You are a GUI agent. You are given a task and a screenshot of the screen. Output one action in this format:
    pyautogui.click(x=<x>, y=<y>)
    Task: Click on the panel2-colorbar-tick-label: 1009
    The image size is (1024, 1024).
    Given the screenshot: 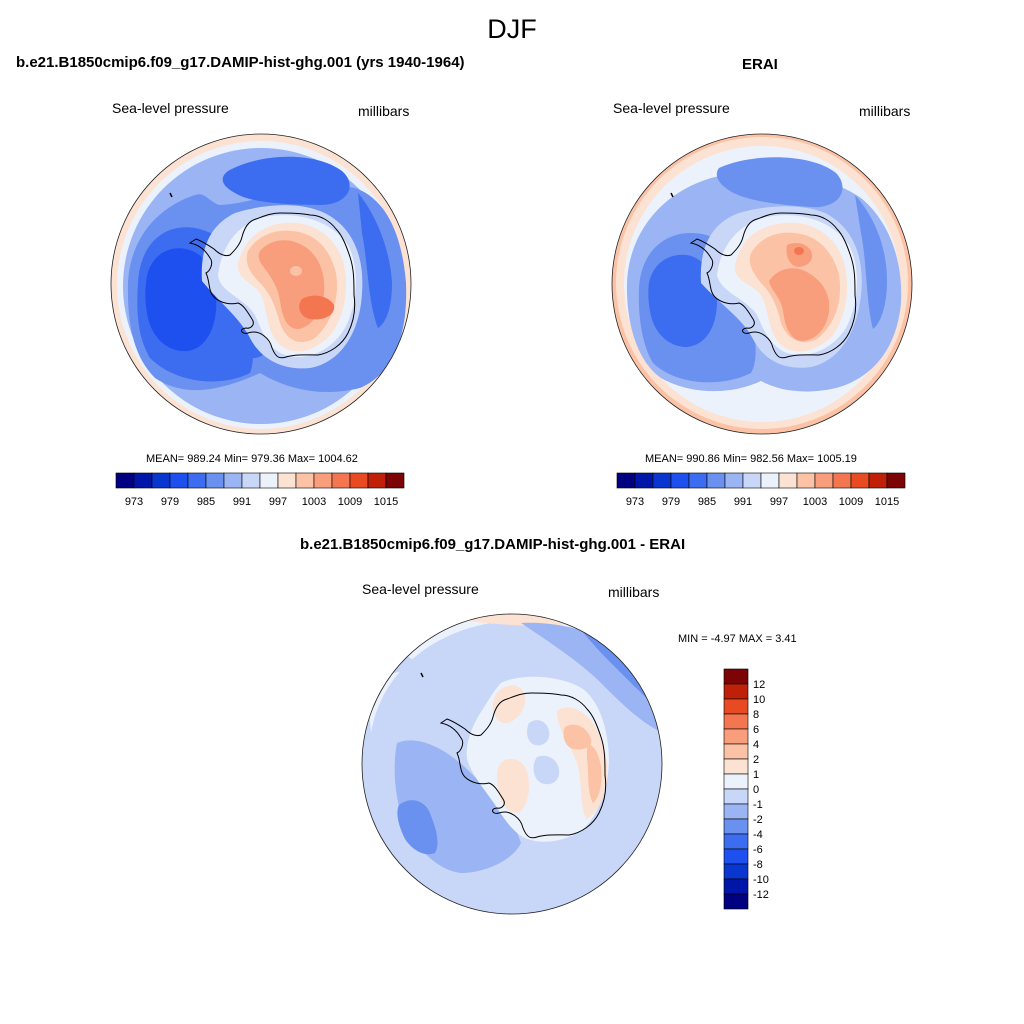 What is the action you would take?
    pyautogui.click(x=851, y=502)
    